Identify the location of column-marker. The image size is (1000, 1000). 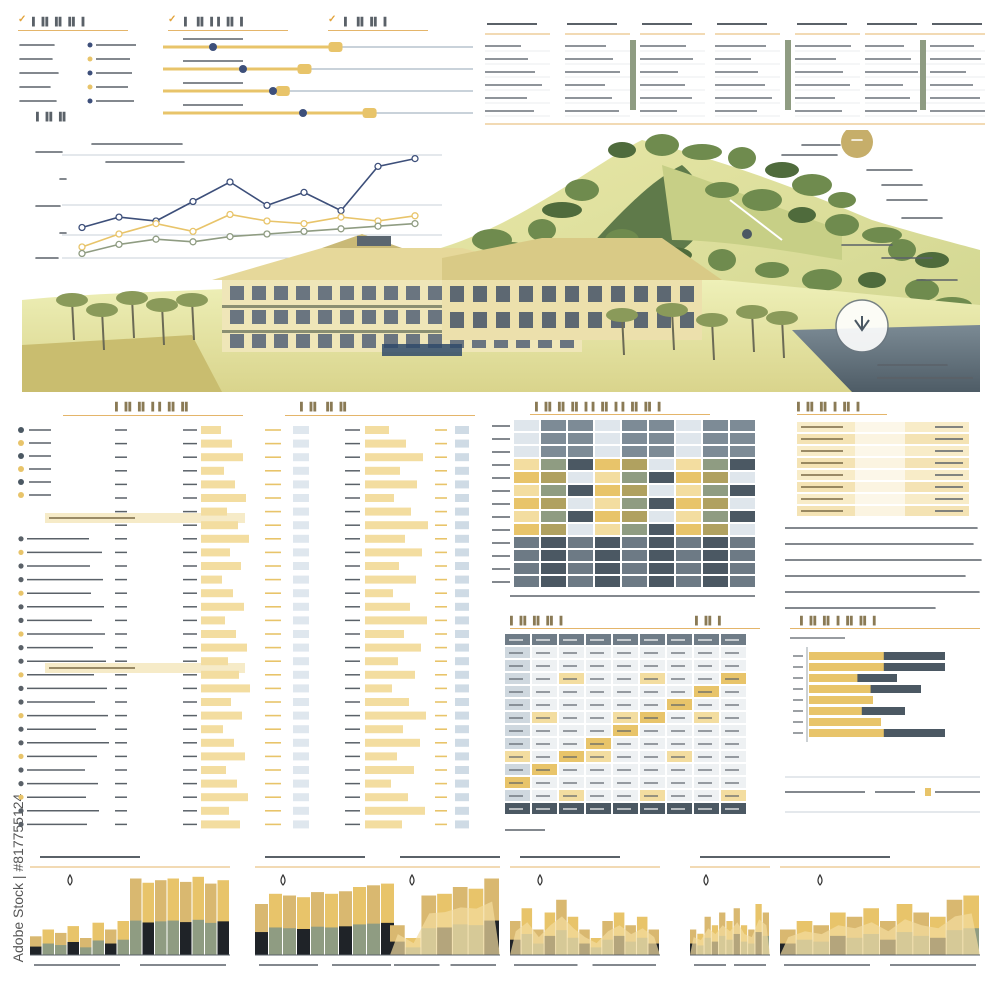
(923, 75).